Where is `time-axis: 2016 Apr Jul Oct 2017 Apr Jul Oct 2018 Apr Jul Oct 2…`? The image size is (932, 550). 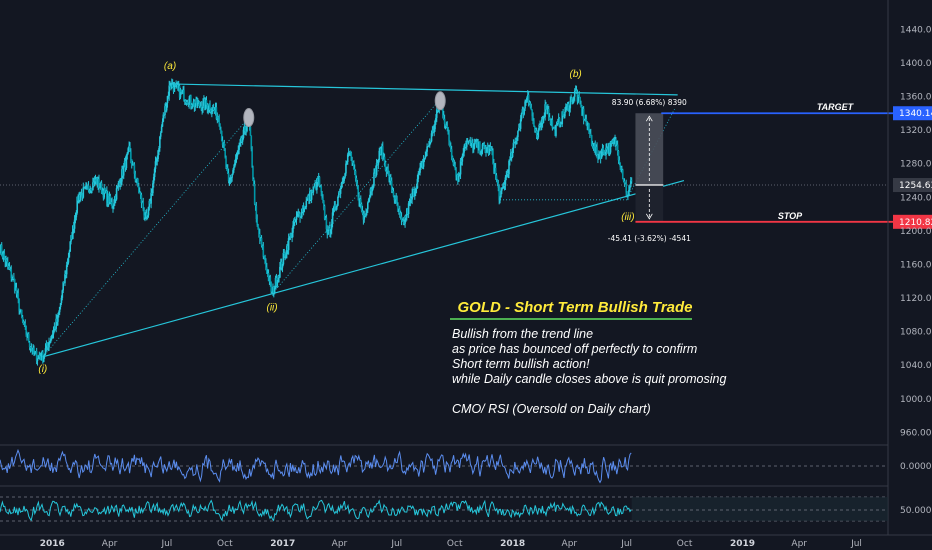 time-axis: 2016 Apr Jul Oct 2017 Apr Jul Oct 2018 Apr Jul Oct 2… is located at coordinates (451, 544).